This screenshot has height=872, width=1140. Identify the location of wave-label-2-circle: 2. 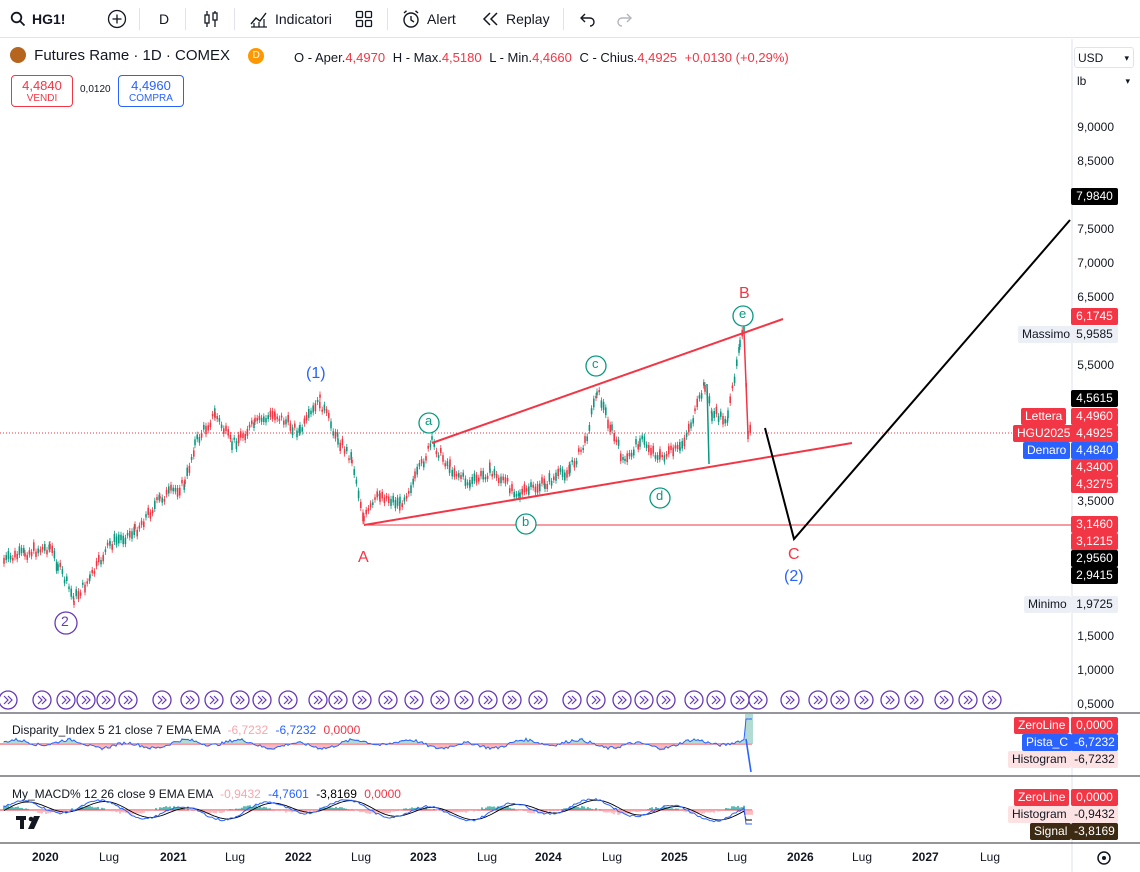
(65, 621).